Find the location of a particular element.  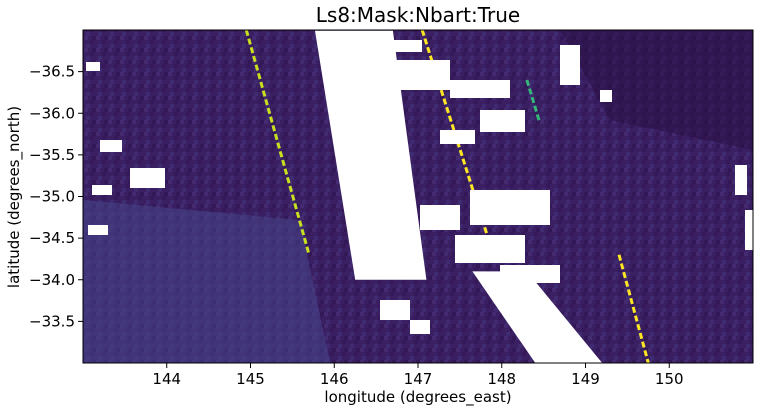

y-axis-label: latitude (degrees_north) is located at coordinates (14, 197).